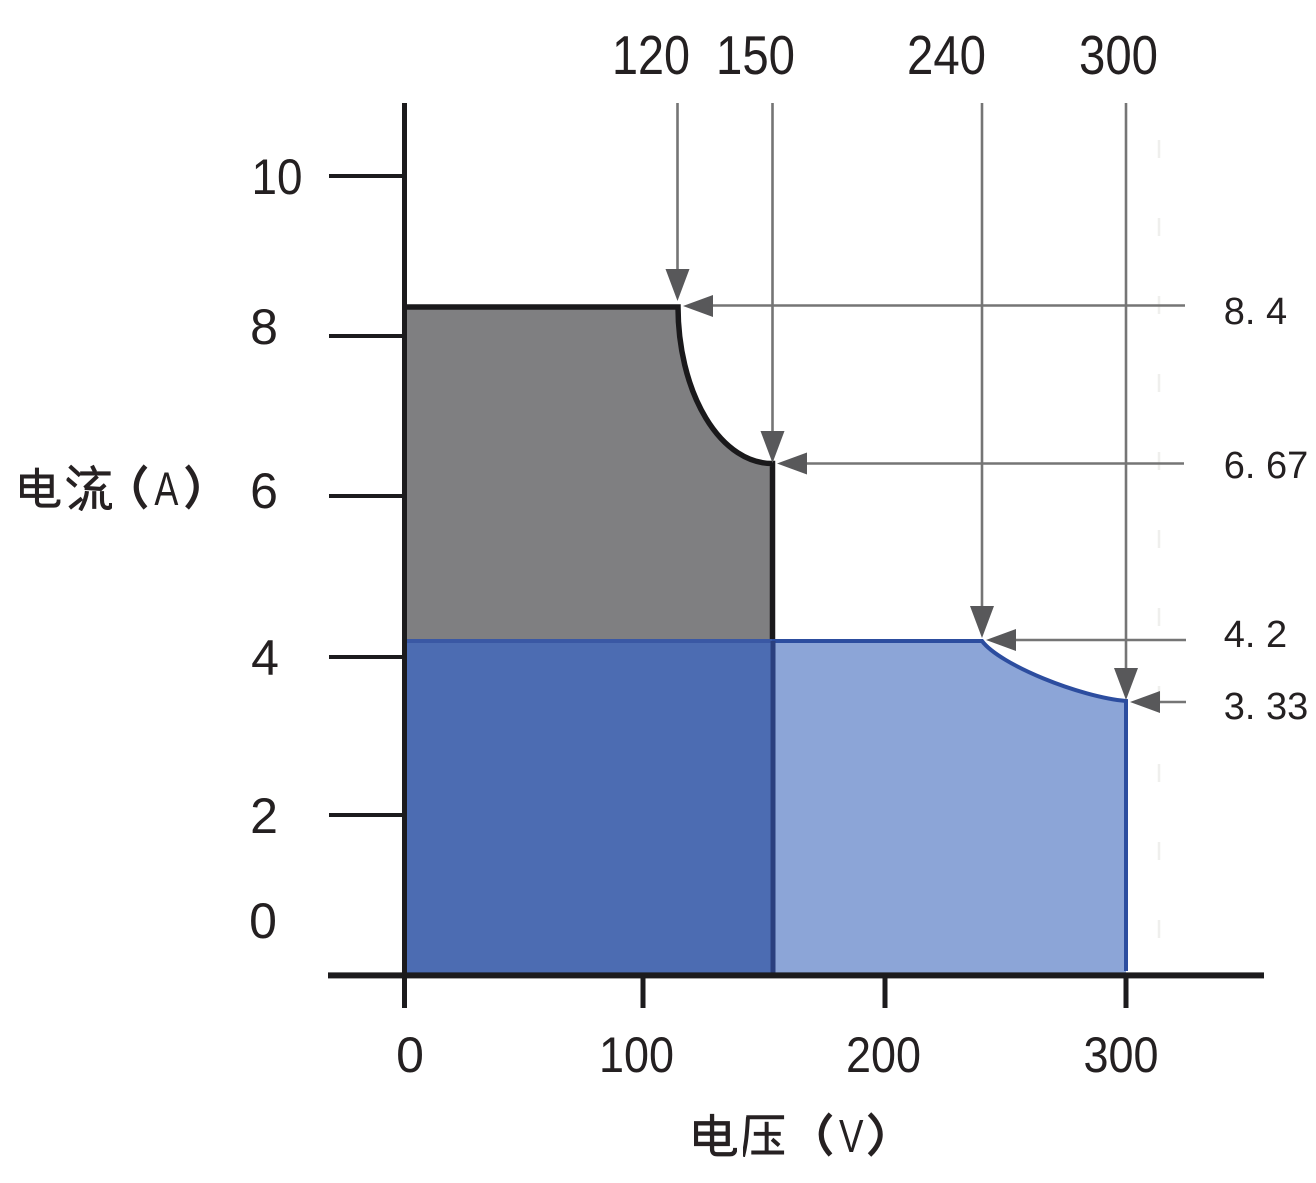 This screenshot has width=1316, height=1183. I want to click on svg-text: 8. 4, so click(1255, 312).